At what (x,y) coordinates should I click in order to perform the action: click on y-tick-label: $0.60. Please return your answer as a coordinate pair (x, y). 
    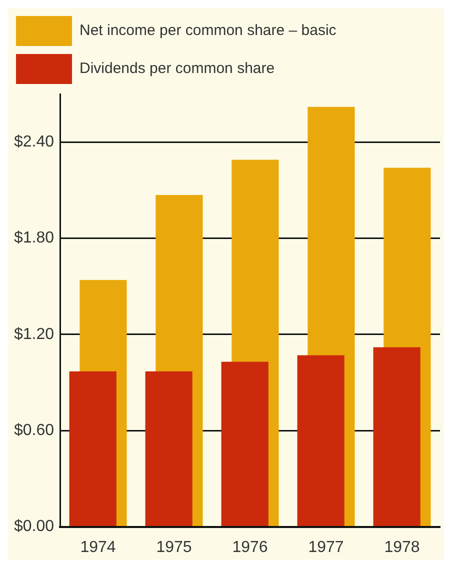
    Looking at the image, I should click on (34, 431).